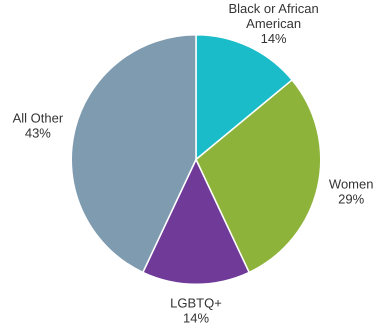  Describe the element at coordinates (273, 16) in the screenshot. I see `slice-label: Black or African American` at that location.